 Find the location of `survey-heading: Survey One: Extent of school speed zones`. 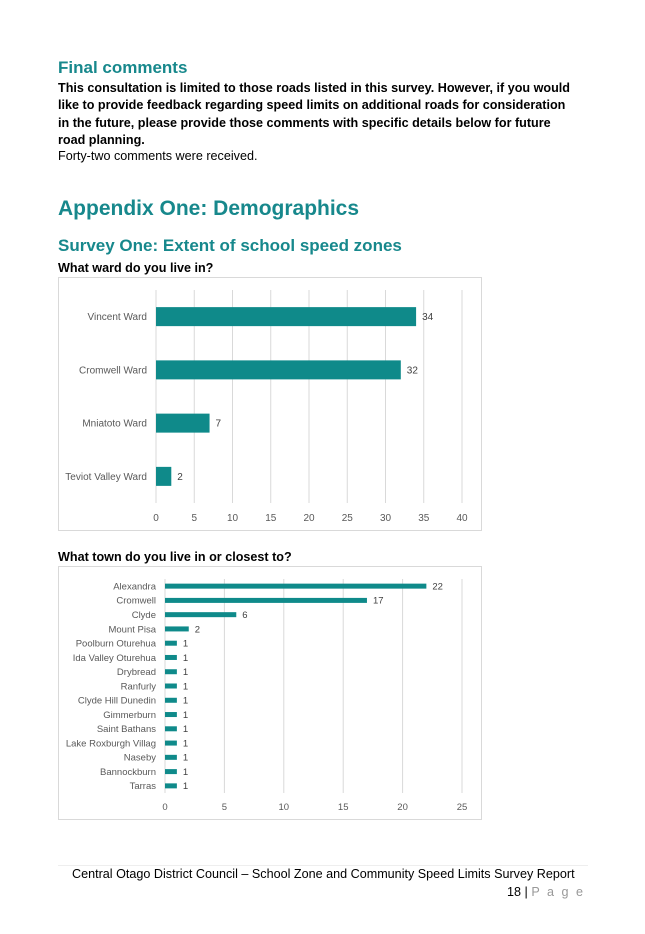

survey-heading: Survey One: Extent of school speed zones is located at coordinates (230, 245).